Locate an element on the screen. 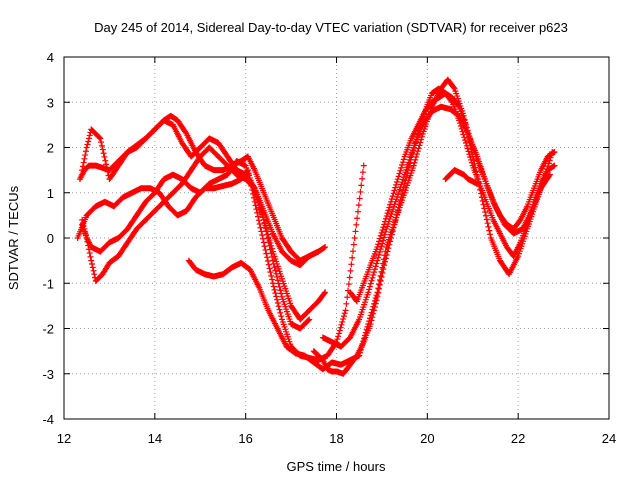 The width and height of the screenshot is (640, 480). y-tick-label: -2 is located at coordinates (48, 329).